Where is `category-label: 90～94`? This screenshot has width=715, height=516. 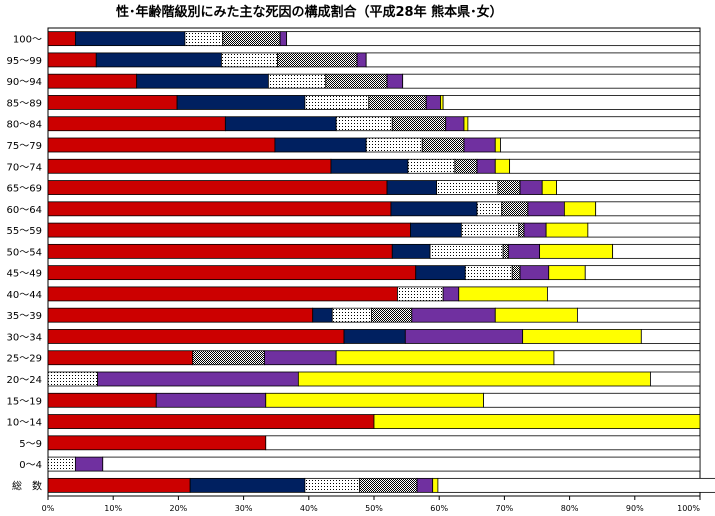 category-label: 90～94 is located at coordinates (24, 82).